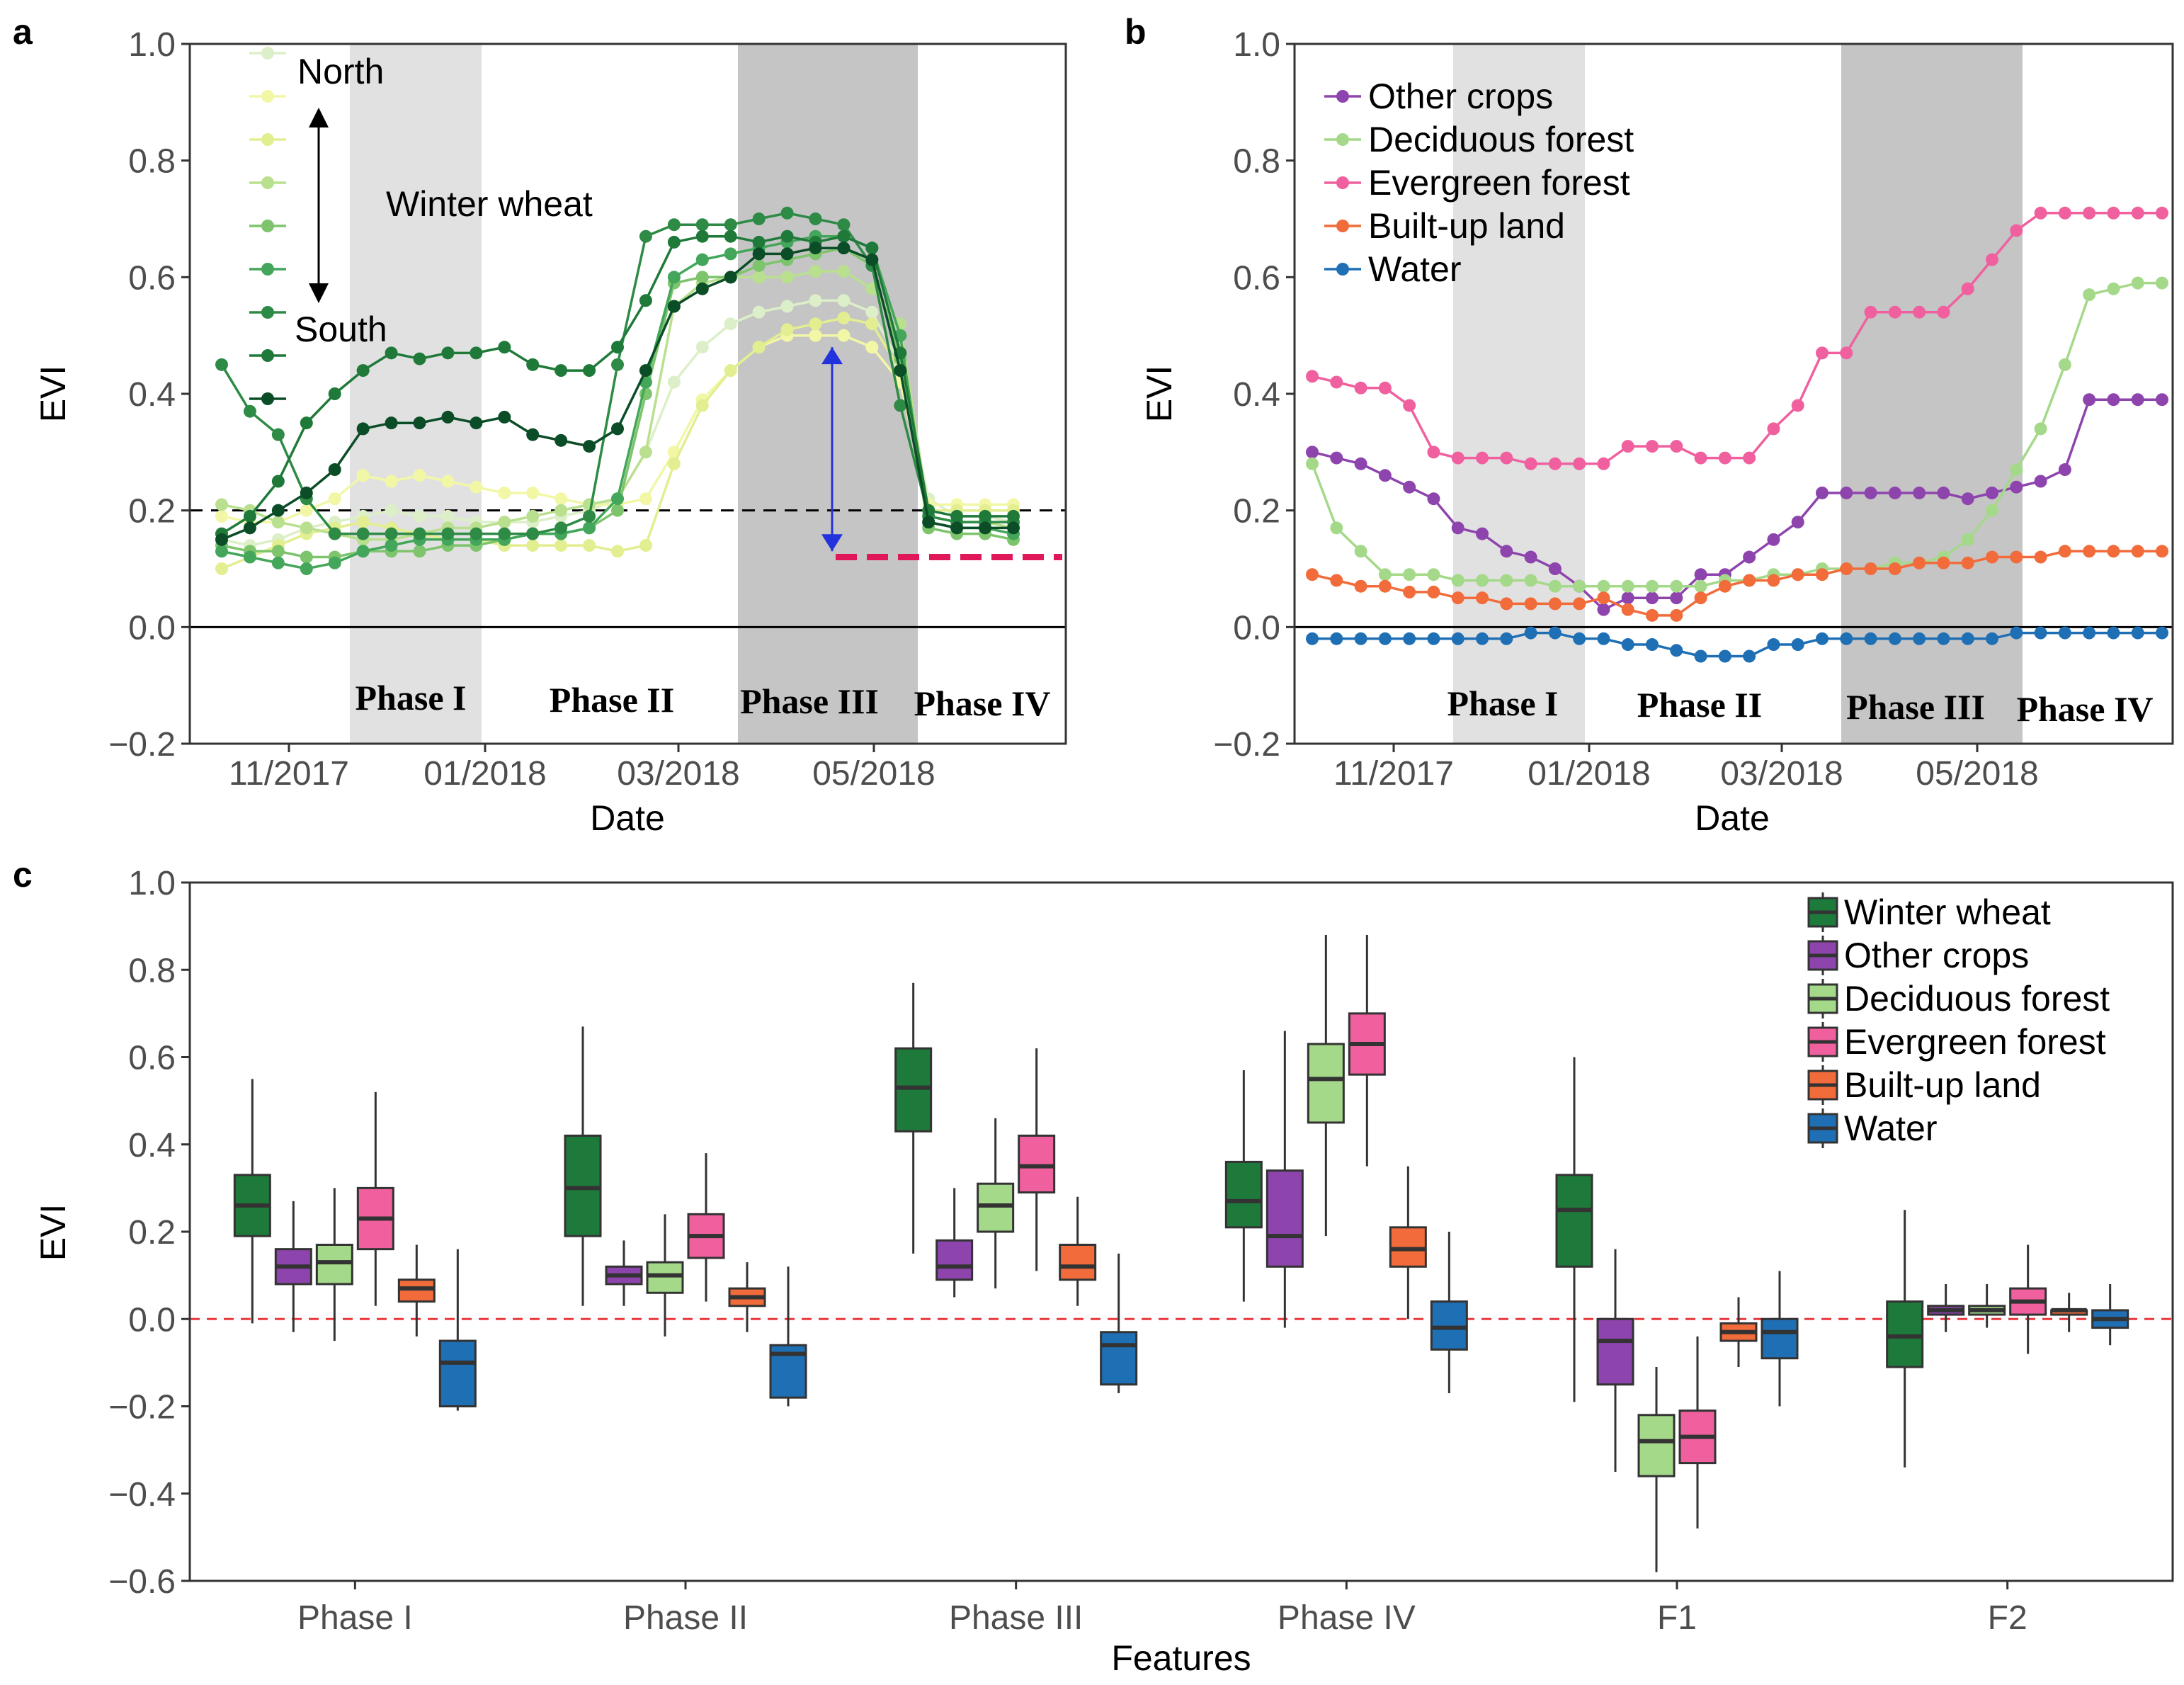  Describe the element at coordinates (679, 774) in the screenshot. I see `x-tick-label: 03/2018` at that location.